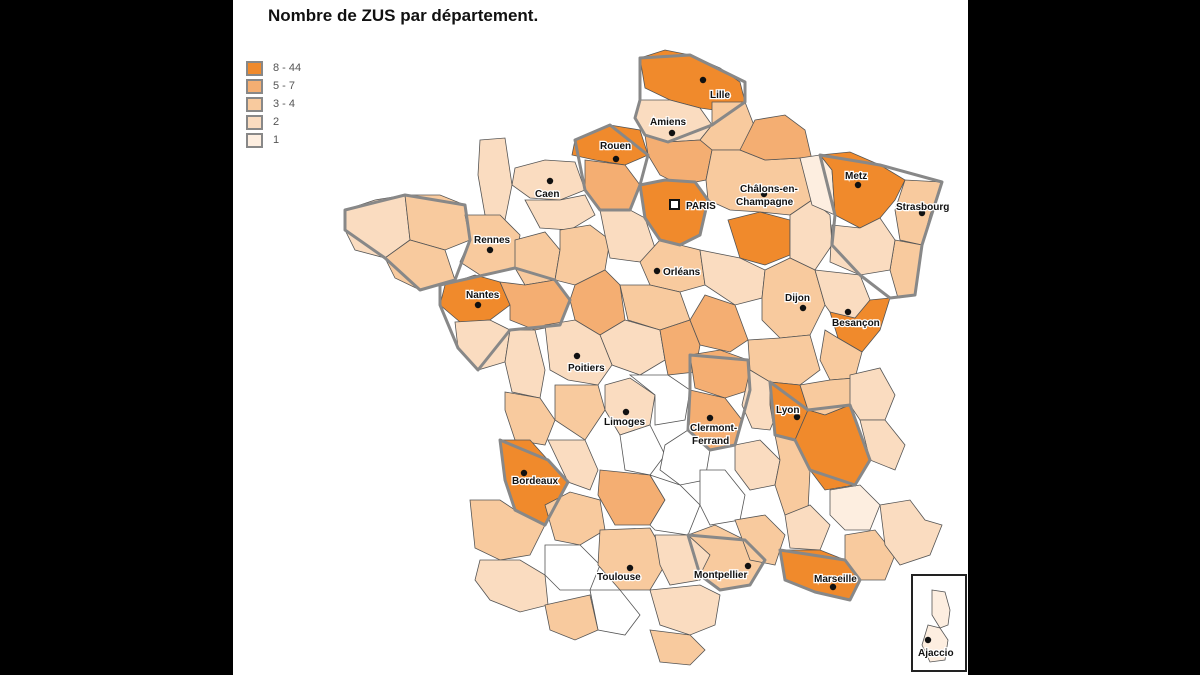  I want to click on city-label: Toulouse, so click(619, 577).